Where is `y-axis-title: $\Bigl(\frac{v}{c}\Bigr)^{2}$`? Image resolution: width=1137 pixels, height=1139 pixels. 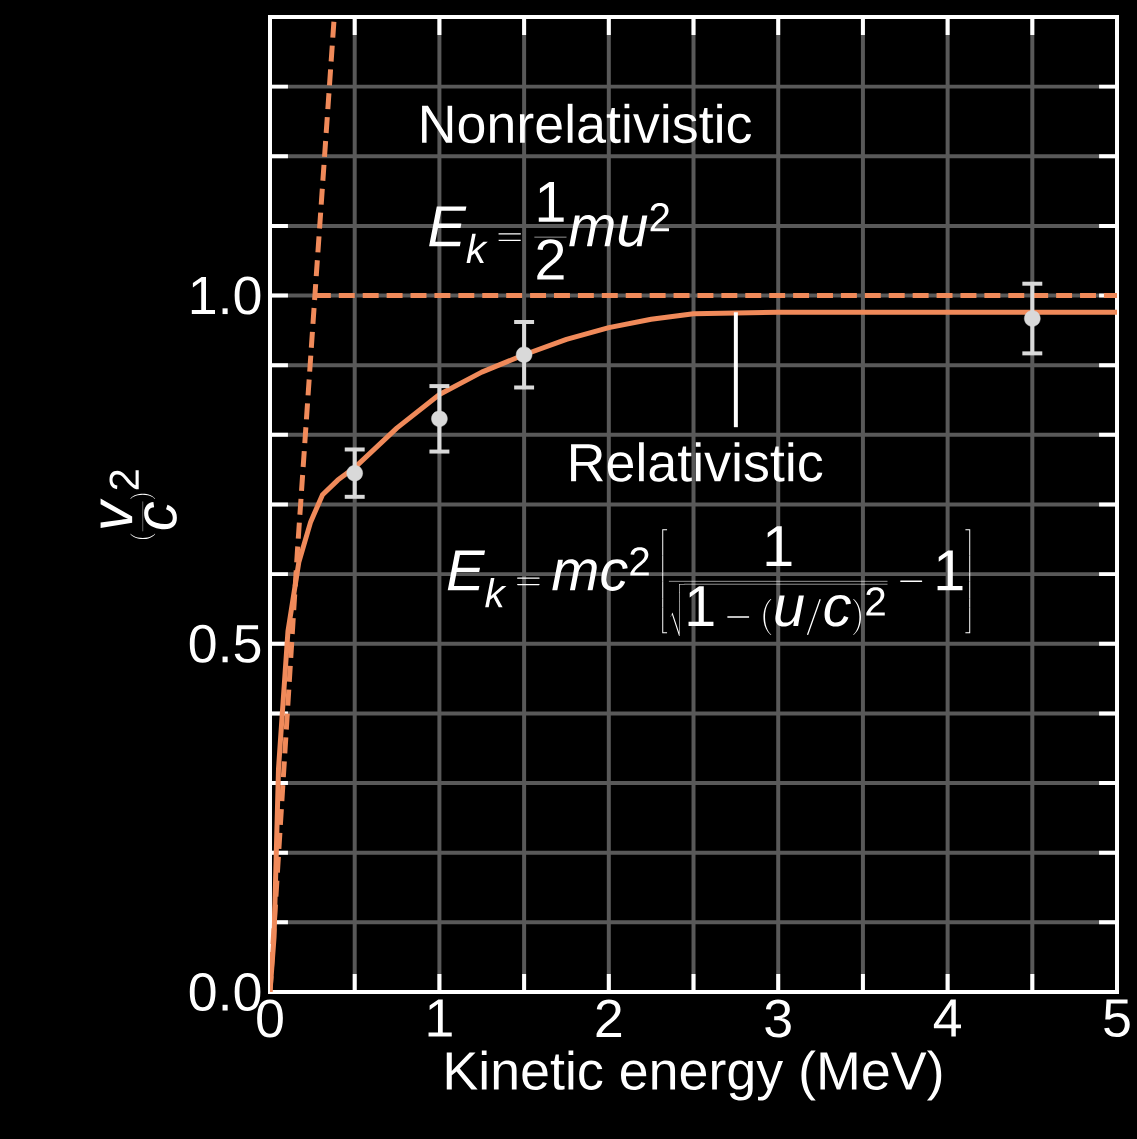
y-axis-title: $\Bigl(\frac{v}{c}\Bigr)^{2}$ is located at coordinates (138, 505).